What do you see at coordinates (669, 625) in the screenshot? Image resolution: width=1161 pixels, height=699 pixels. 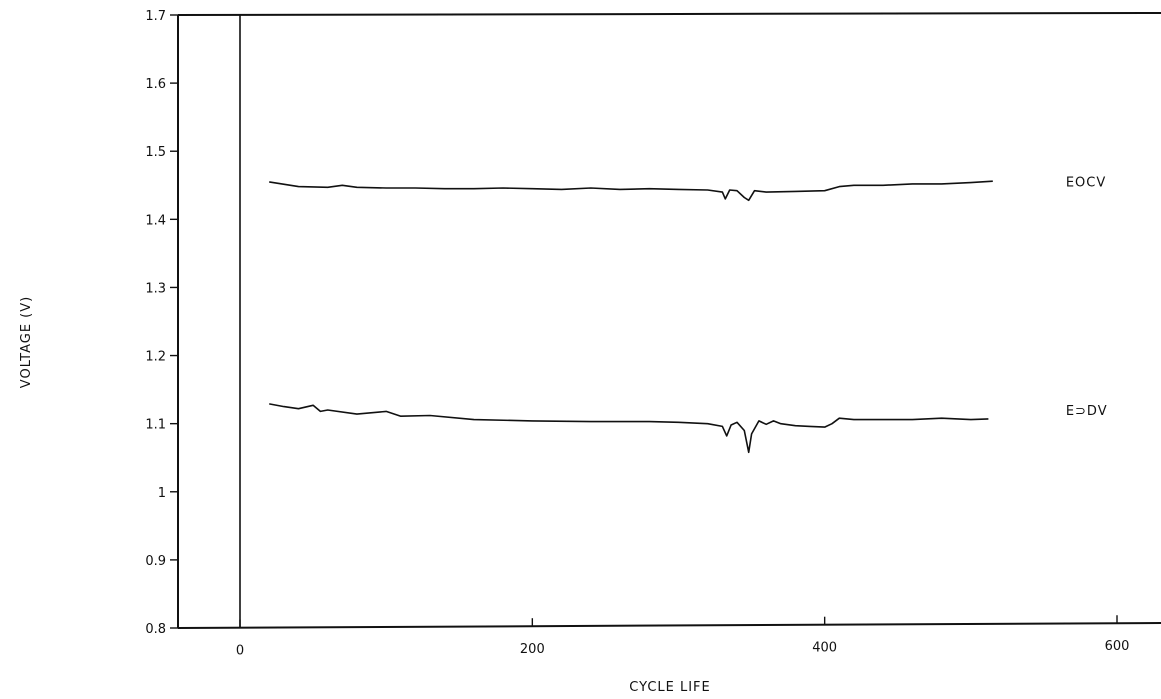 I see `x-axis-line` at bounding box center [669, 625].